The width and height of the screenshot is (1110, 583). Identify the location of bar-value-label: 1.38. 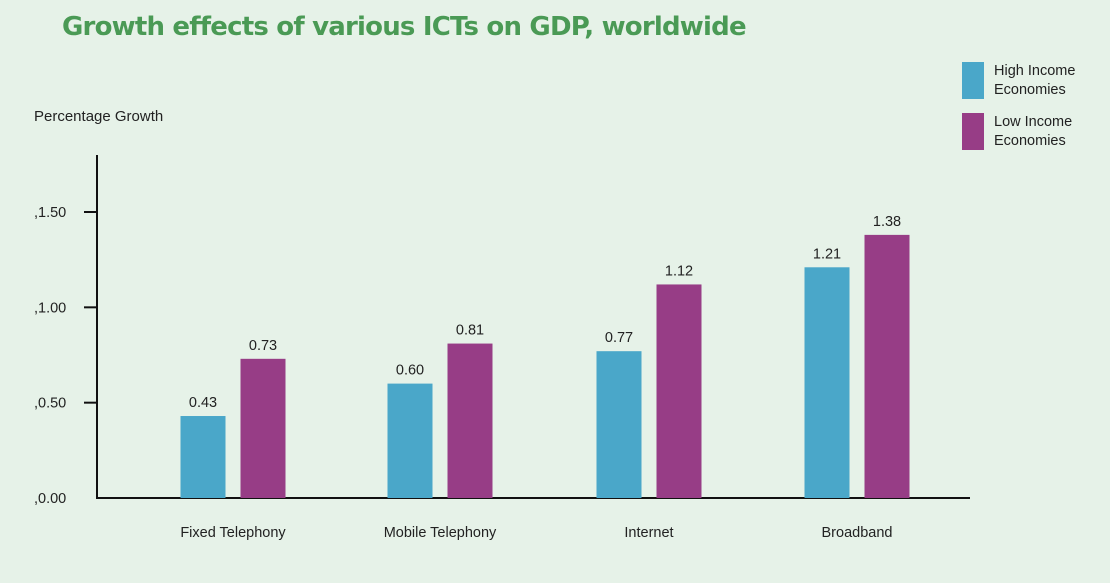
(887, 222).